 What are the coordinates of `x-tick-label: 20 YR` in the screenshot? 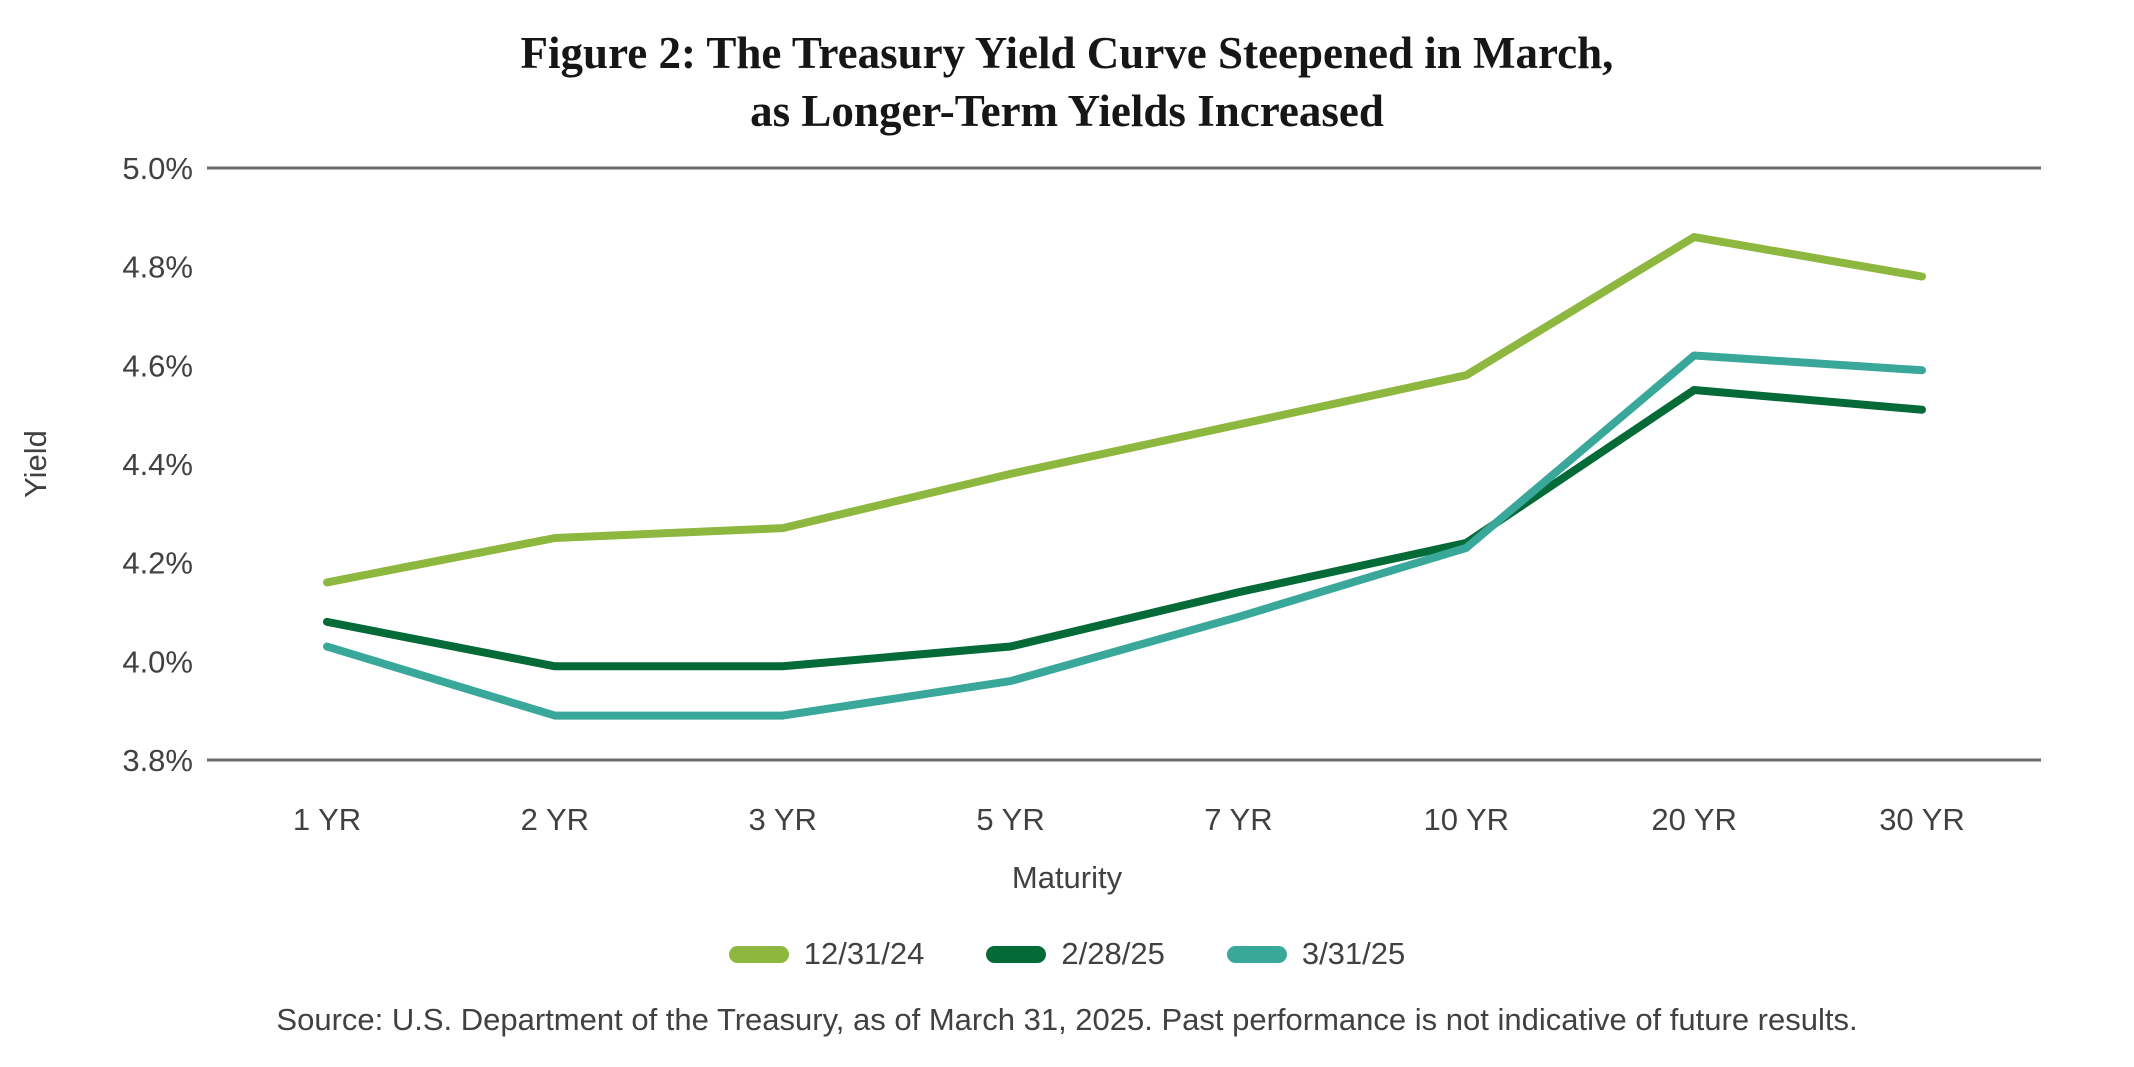 It's located at (1694, 819).